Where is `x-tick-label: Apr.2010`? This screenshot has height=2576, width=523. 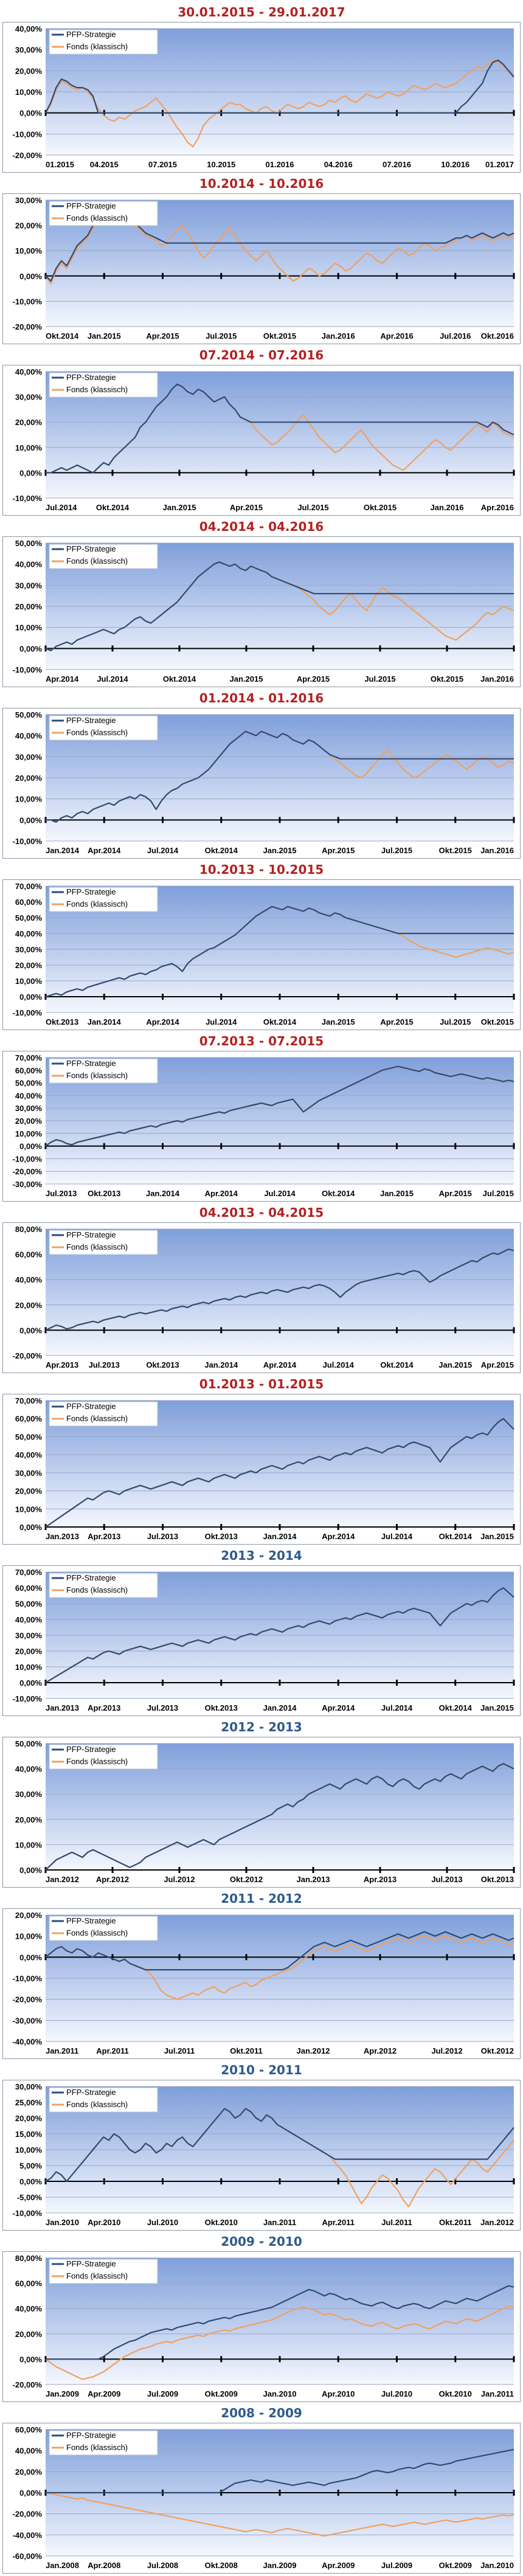
x-tick-label: Apr.2010 is located at coordinates (104, 2222).